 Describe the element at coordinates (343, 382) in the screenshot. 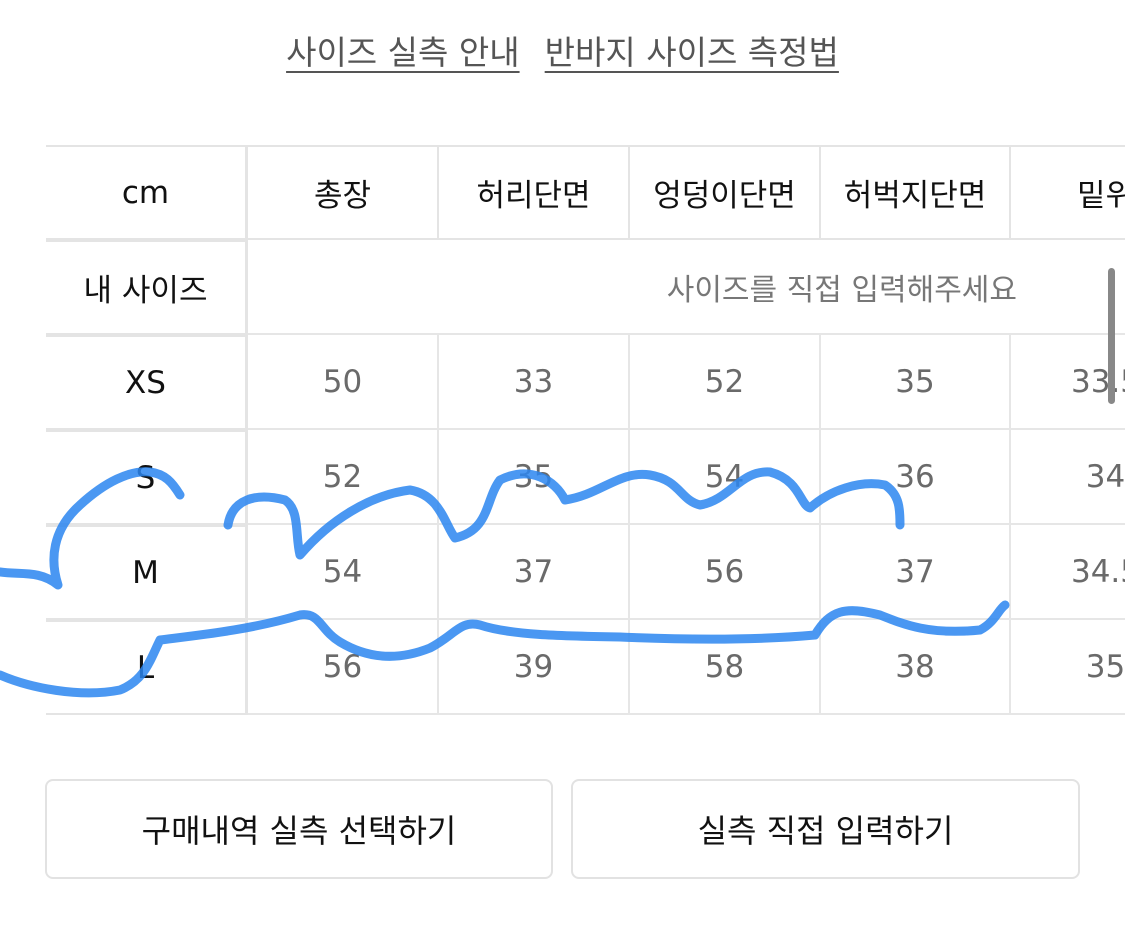

I see `table-cell: 50` at that location.